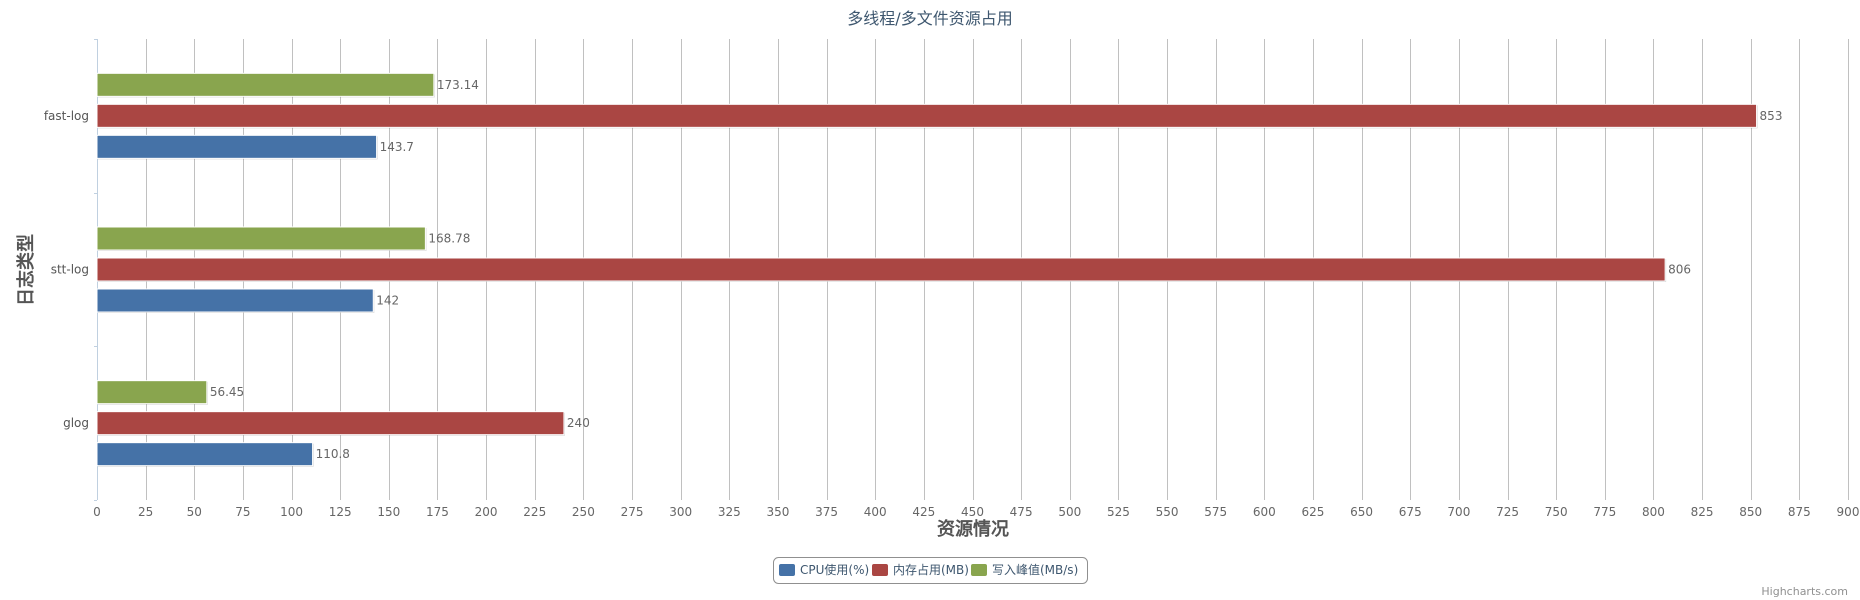 Image resolution: width=1860 pixels, height=600 pixels. I want to click on legend-item: 内存占用(MB), so click(920, 569).